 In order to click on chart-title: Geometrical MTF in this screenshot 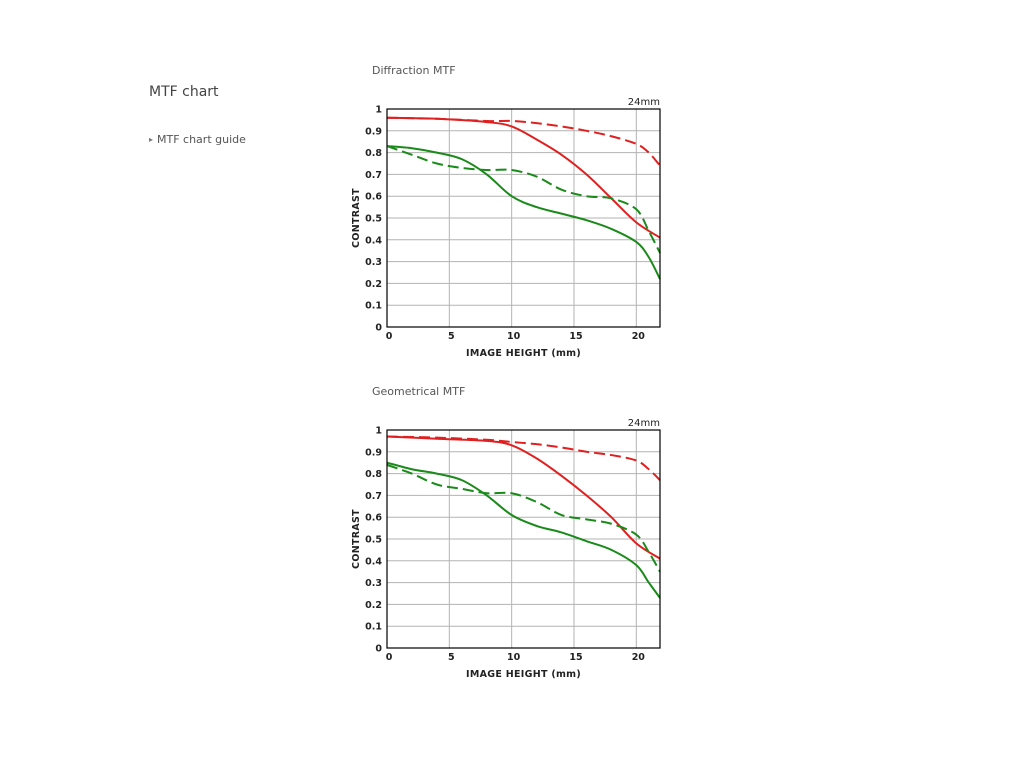, I will do `click(419, 391)`.